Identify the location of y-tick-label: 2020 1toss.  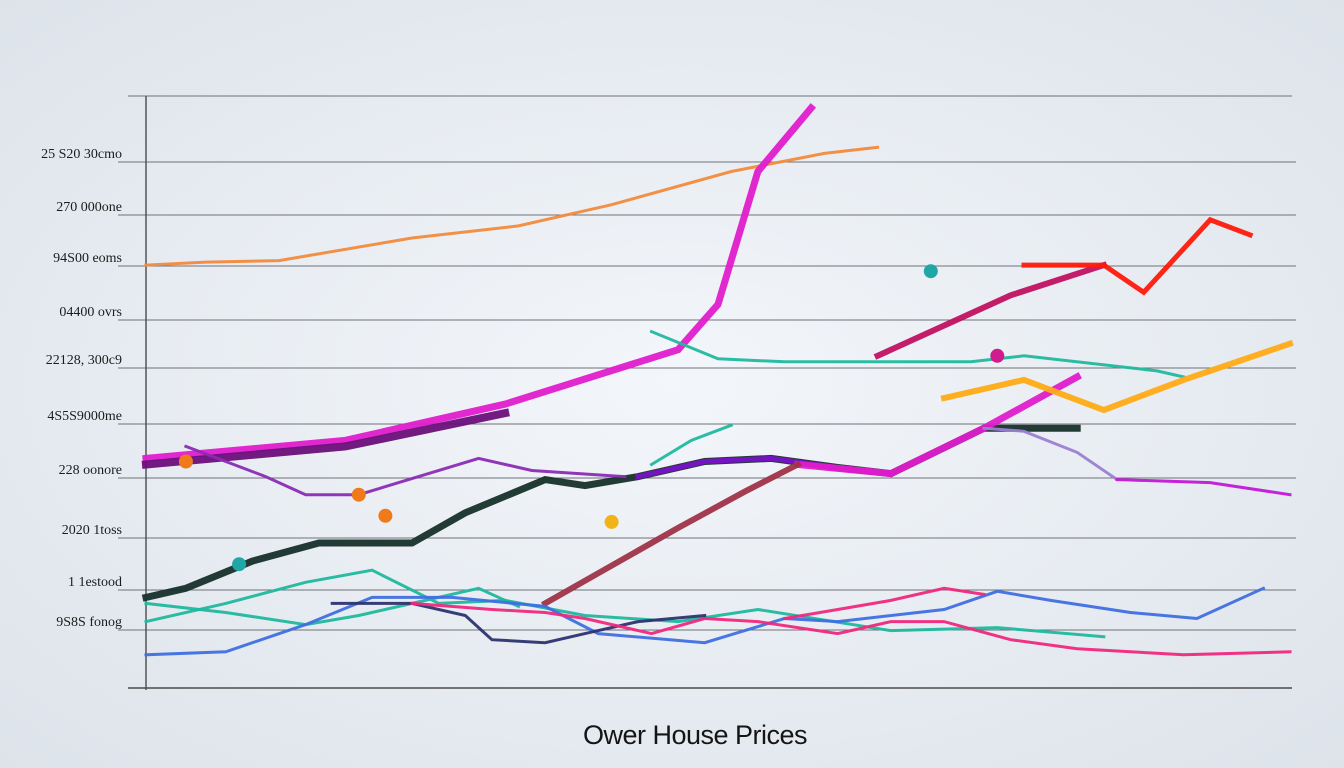
(92, 530).